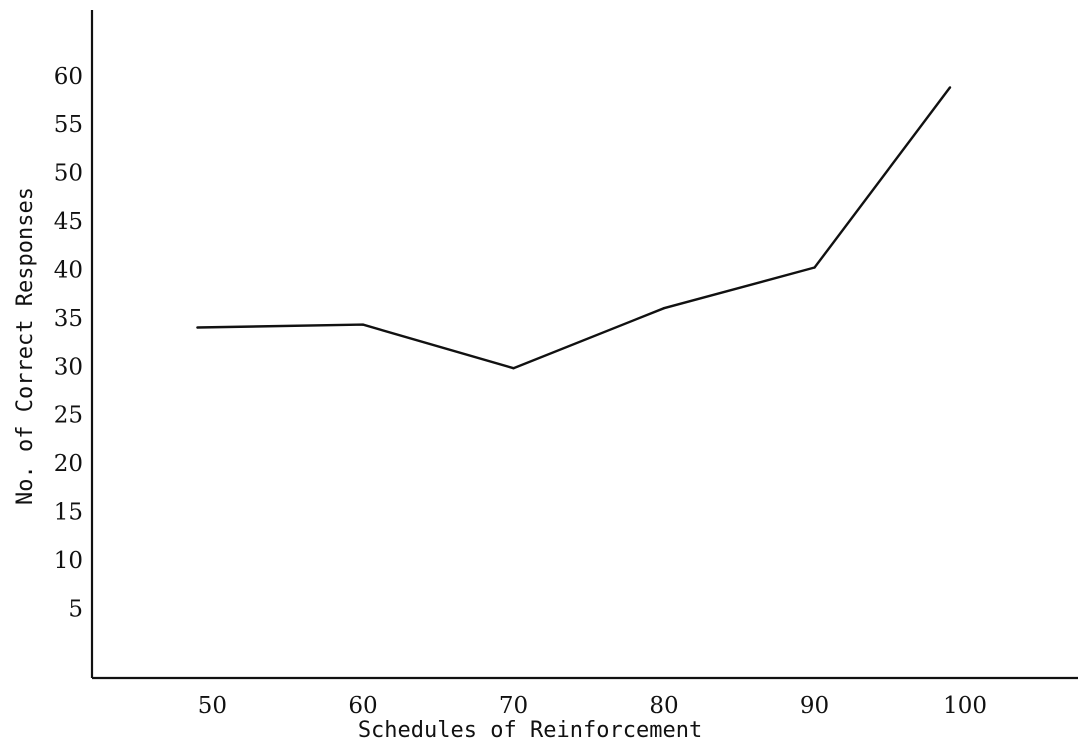 The width and height of the screenshot is (1079, 742). What do you see at coordinates (362, 706) in the screenshot?
I see `x-tick-label: 60` at bounding box center [362, 706].